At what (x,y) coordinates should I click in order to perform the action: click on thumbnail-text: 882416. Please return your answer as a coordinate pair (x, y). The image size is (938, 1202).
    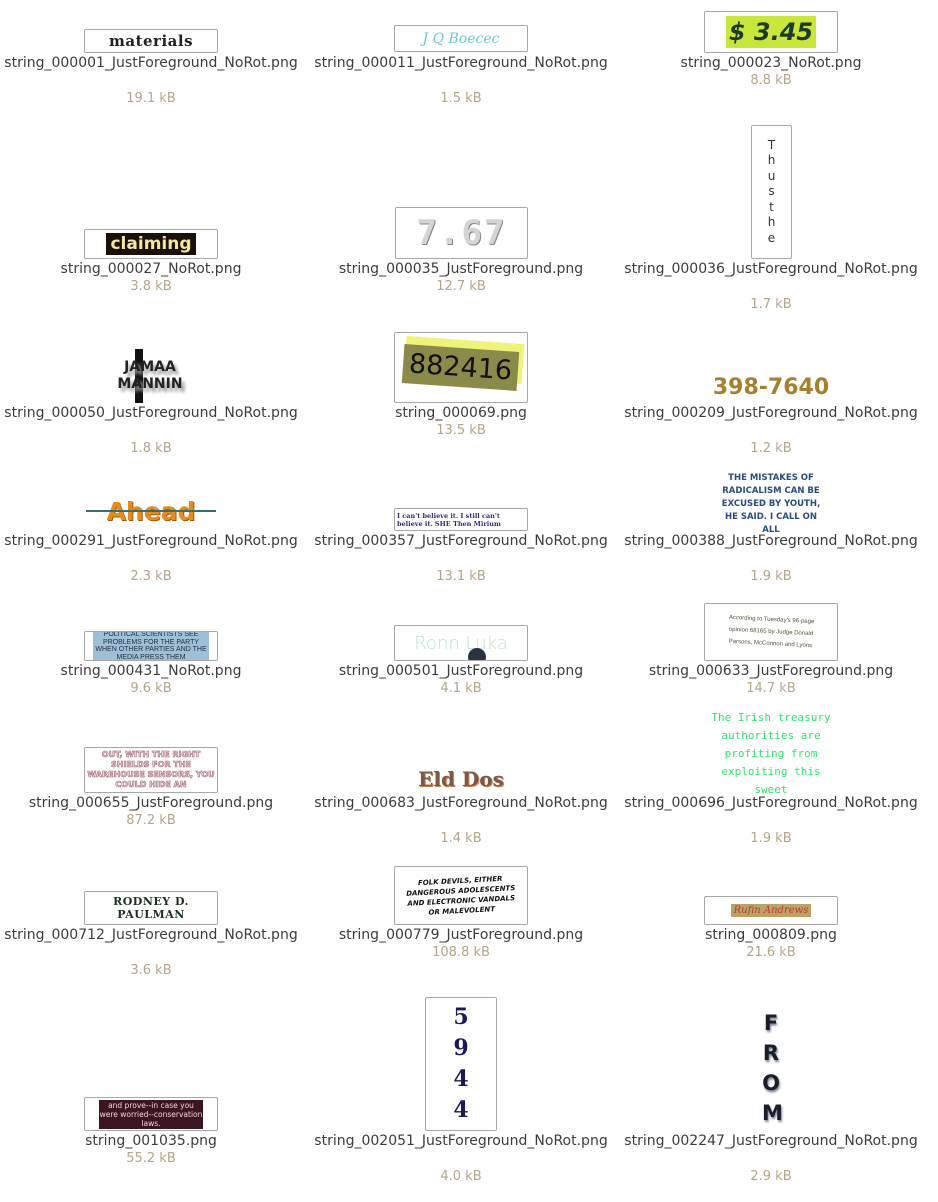
    Looking at the image, I should click on (461, 367).